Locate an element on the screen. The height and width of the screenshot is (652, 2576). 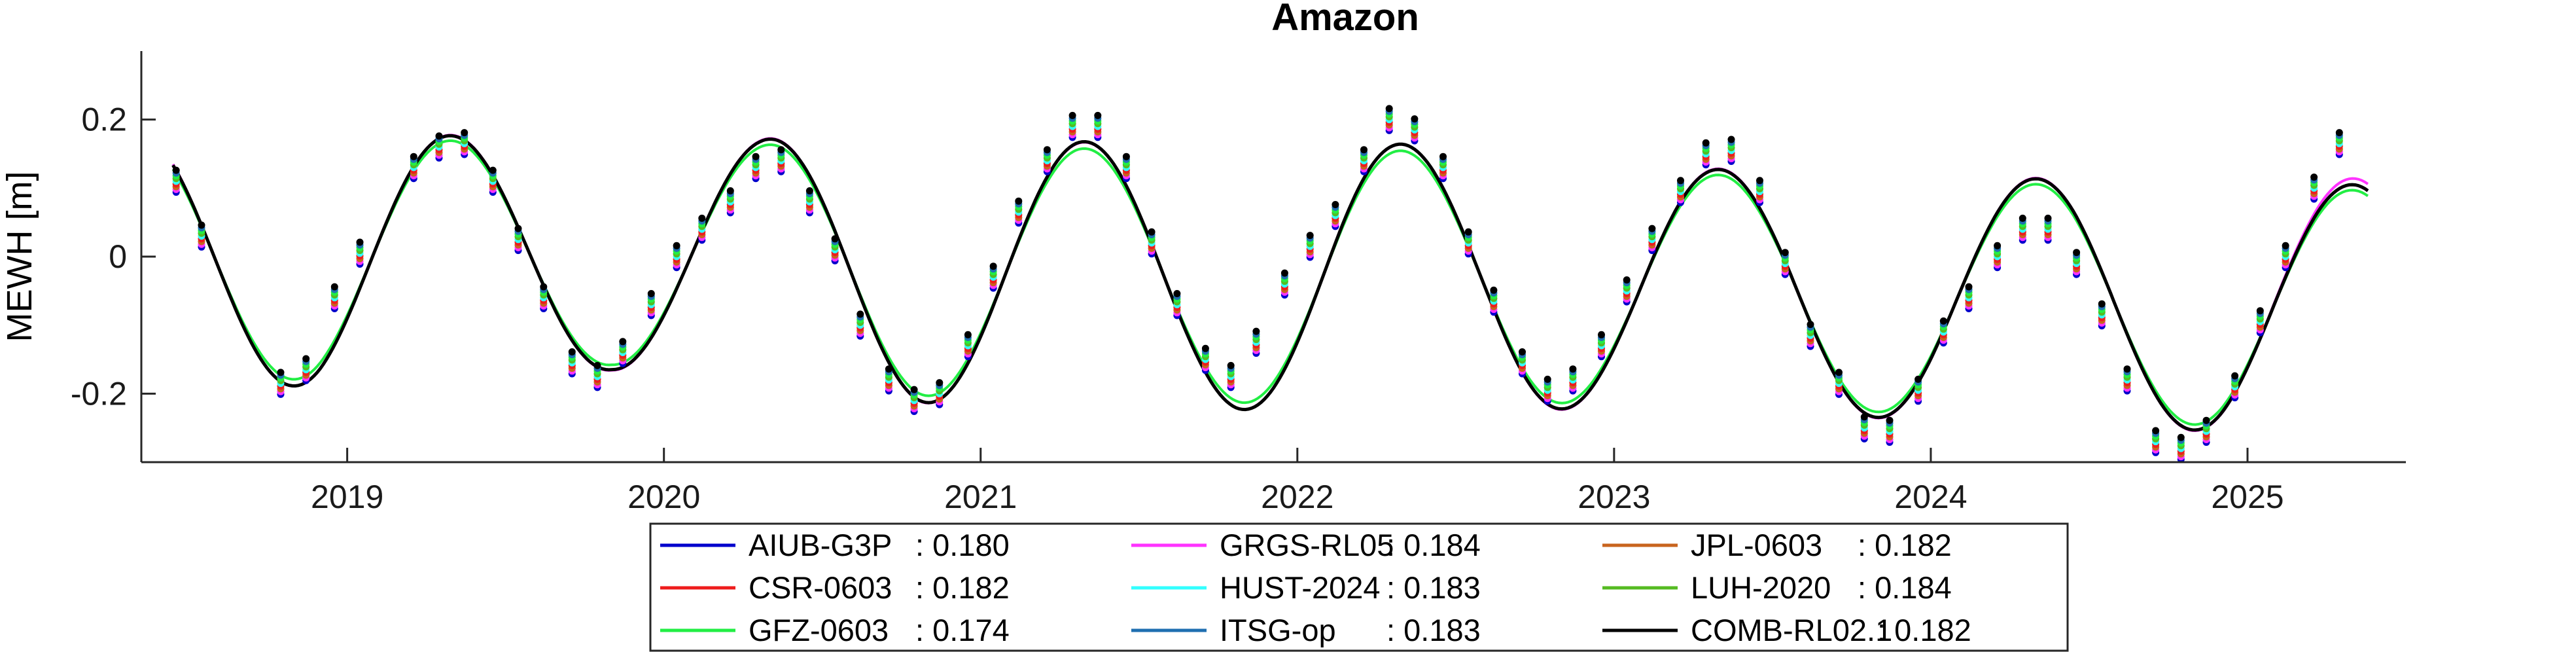
chart-title: Amazon is located at coordinates (1345, 20).